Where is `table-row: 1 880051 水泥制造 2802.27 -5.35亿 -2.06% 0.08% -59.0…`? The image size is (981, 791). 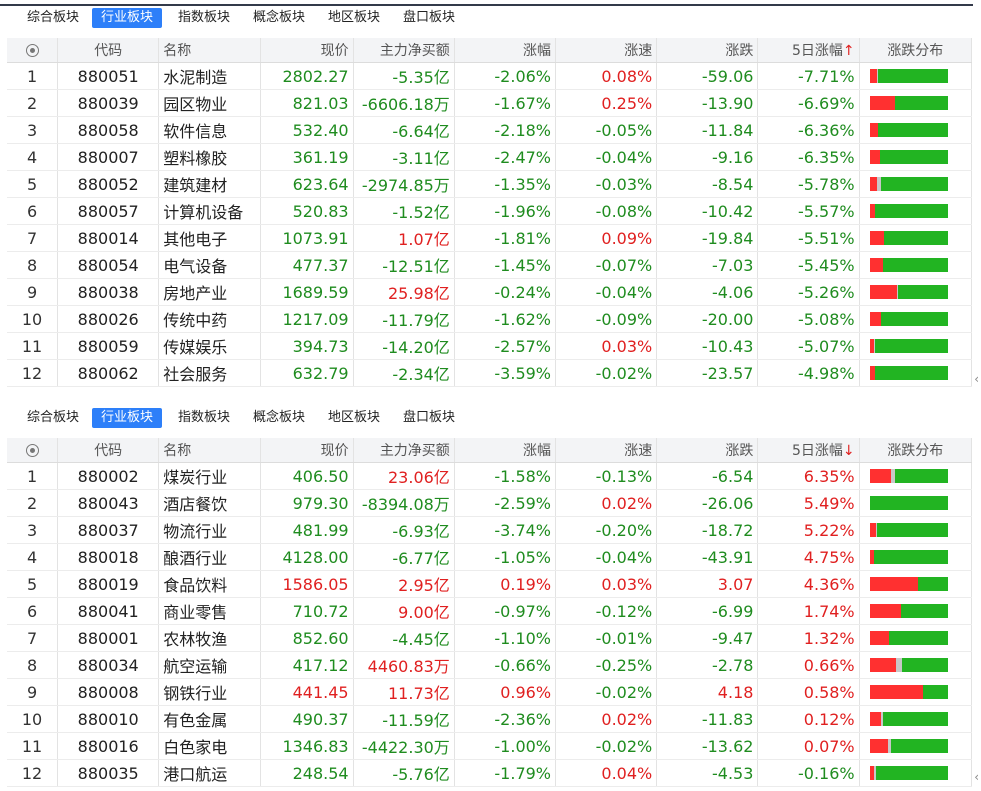
table-row: 1 880051 水泥制造 2802.27 -5.35亿 -2.06% 0.08% -59.0… is located at coordinates (490, 76).